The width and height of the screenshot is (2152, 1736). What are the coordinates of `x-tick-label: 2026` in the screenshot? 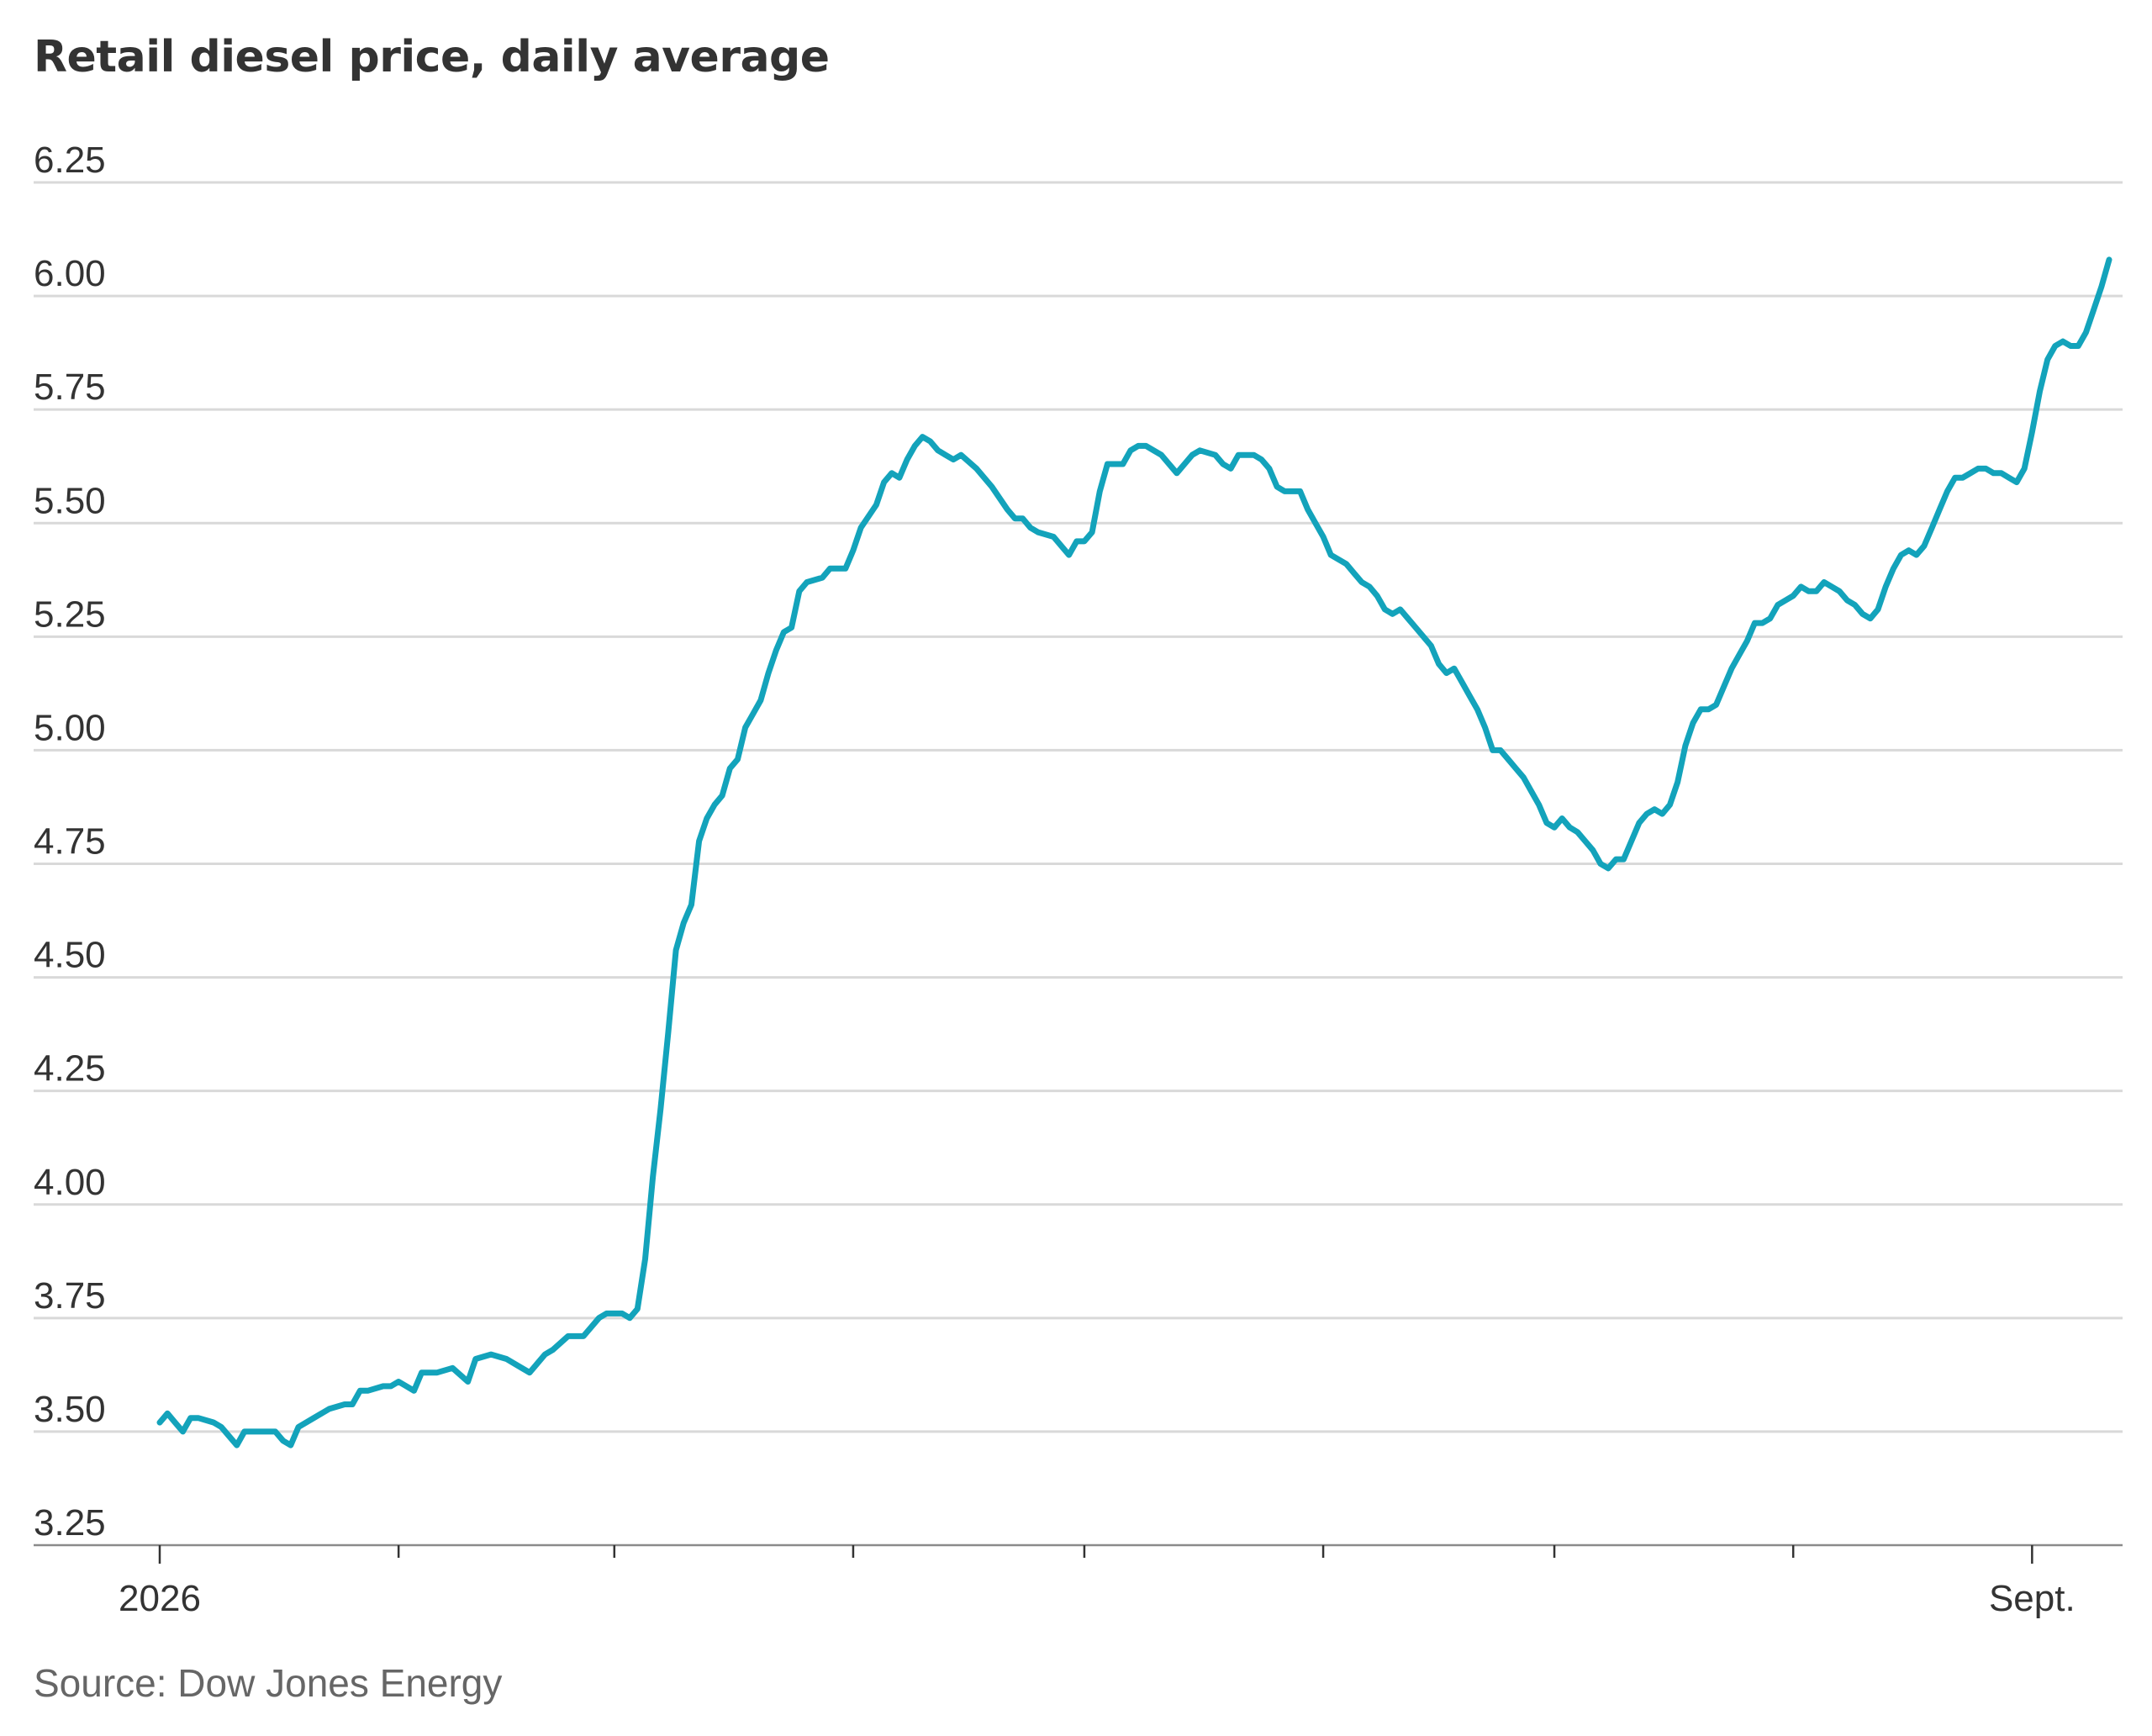 It's located at (160, 1598).